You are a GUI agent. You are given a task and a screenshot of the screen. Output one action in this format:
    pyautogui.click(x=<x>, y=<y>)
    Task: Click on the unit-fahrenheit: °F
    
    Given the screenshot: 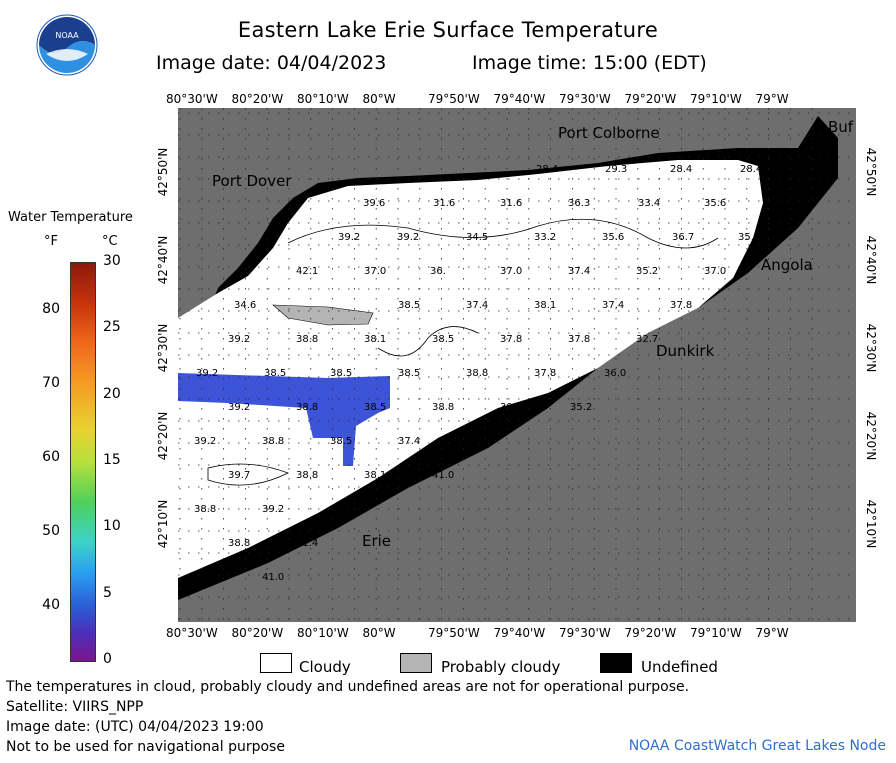 What is the action you would take?
    pyautogui.click(x=51, y=241)
    